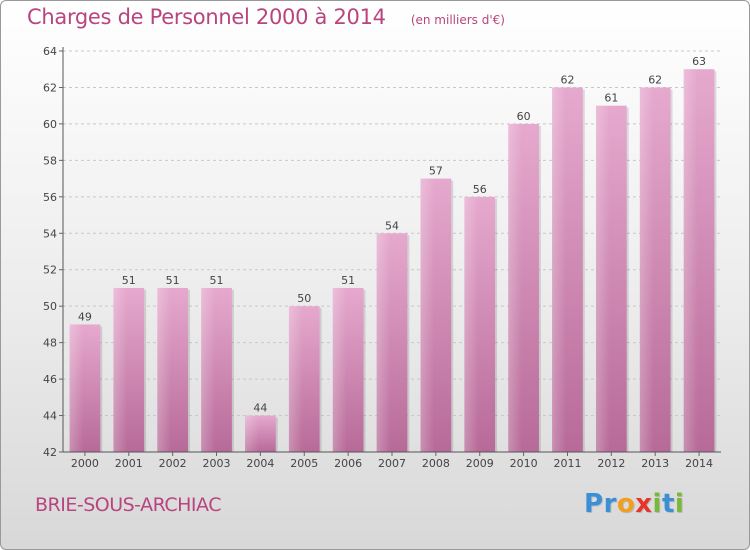 Image resolution: width=750 pixels, height=550 pixels. I want to click on logo-letter: P, so click(594, 504).